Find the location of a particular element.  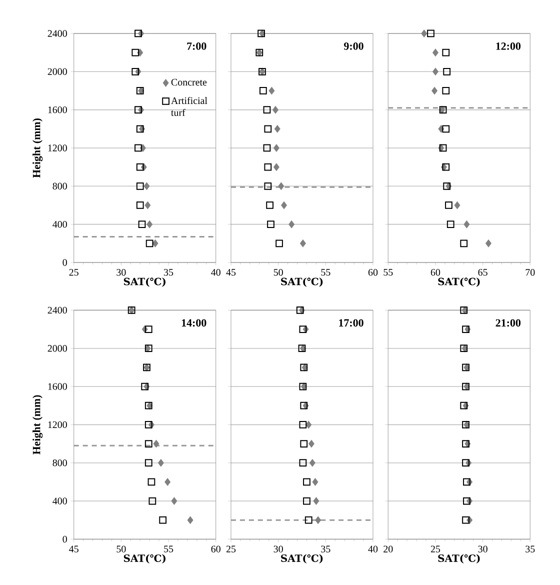

text: 7:00 is located at coordinates (196, 46).